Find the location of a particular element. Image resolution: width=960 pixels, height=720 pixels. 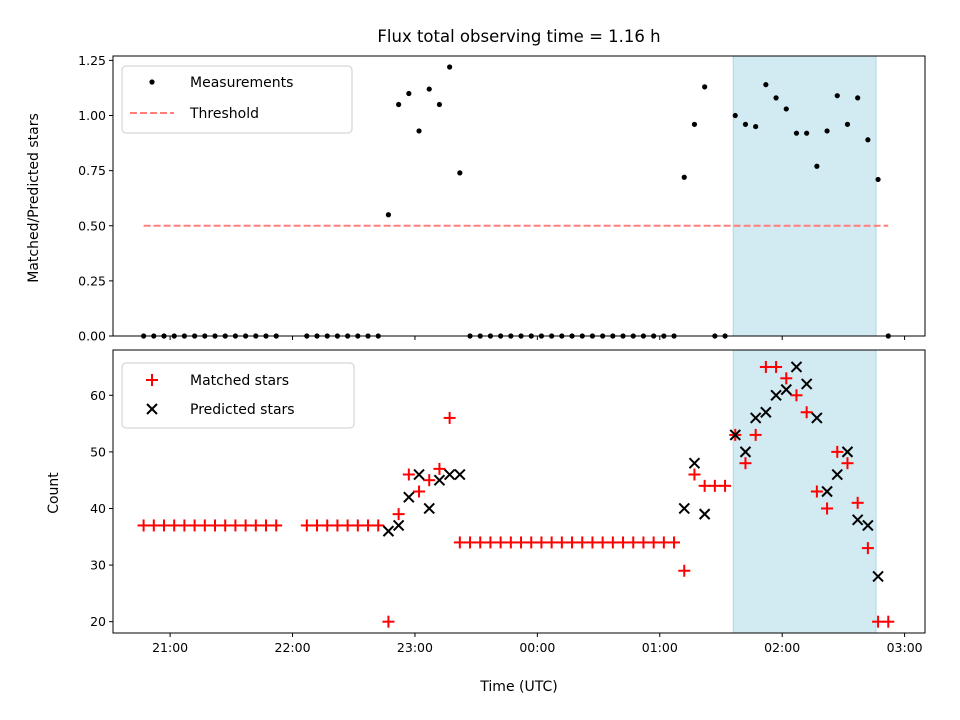

y-tick-label: 0.75 is located at coordinates (92, 170).